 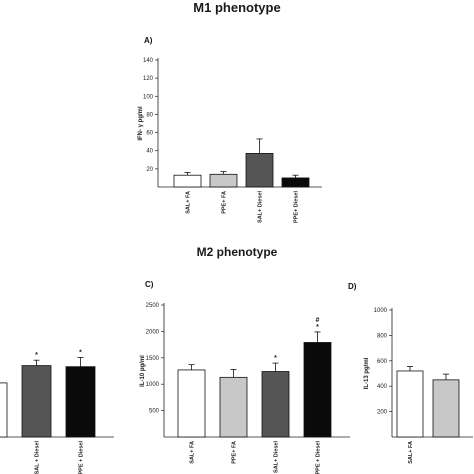 What do you see at coordinates (148, 79) in the screenshot?
I see `y-tick-label: 120` at bounding box center [148, 79].